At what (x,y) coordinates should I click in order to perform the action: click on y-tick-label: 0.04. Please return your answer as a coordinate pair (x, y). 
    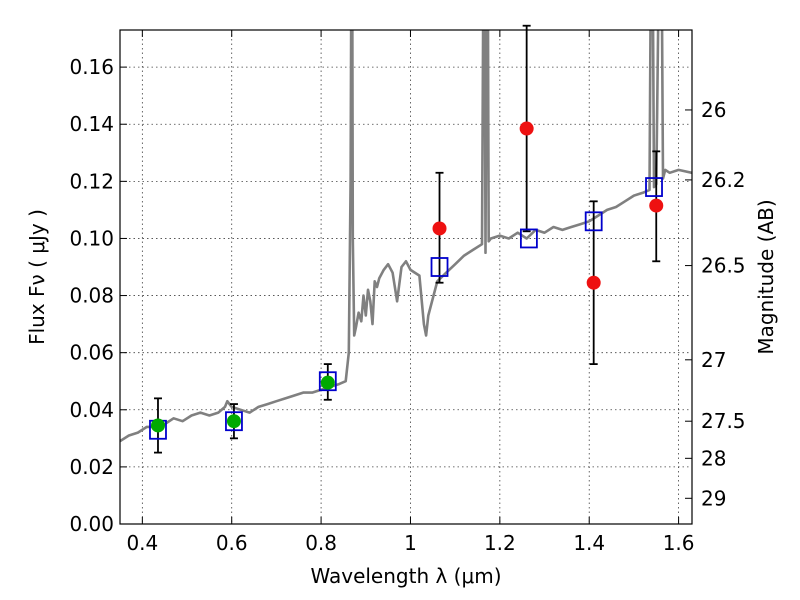
    Looking at the image, I should click on (91, 410).